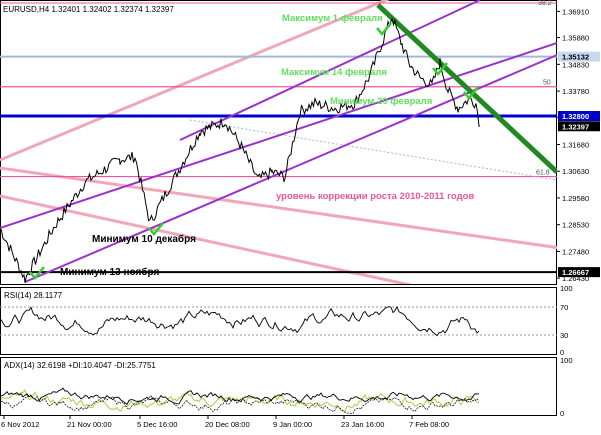 The image size is (601, 435). I want to click on time-tick-label: 6 Nov 2012, so click(20, 424).